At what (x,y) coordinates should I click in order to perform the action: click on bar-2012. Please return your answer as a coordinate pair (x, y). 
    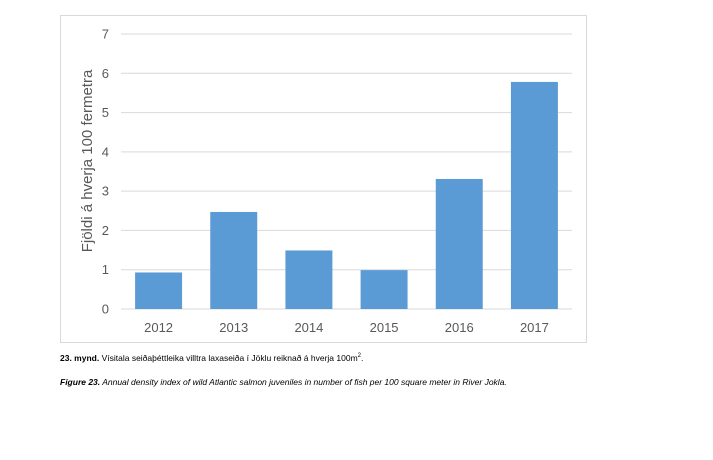
    Looking at the image, I should click on (159, 290).